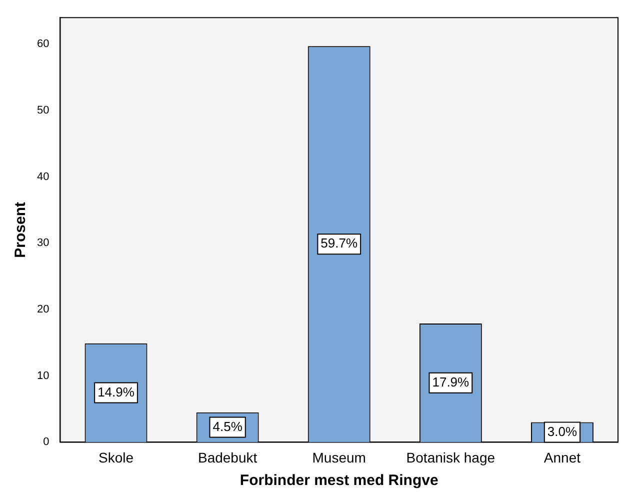  I want to click on y-axis-title: Prosent, so click(21, 230).